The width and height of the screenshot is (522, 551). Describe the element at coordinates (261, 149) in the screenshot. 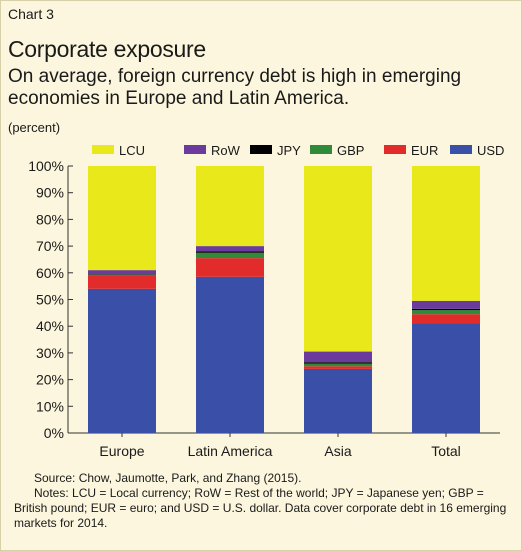

I see `legend-swatch-jpy` at that location.